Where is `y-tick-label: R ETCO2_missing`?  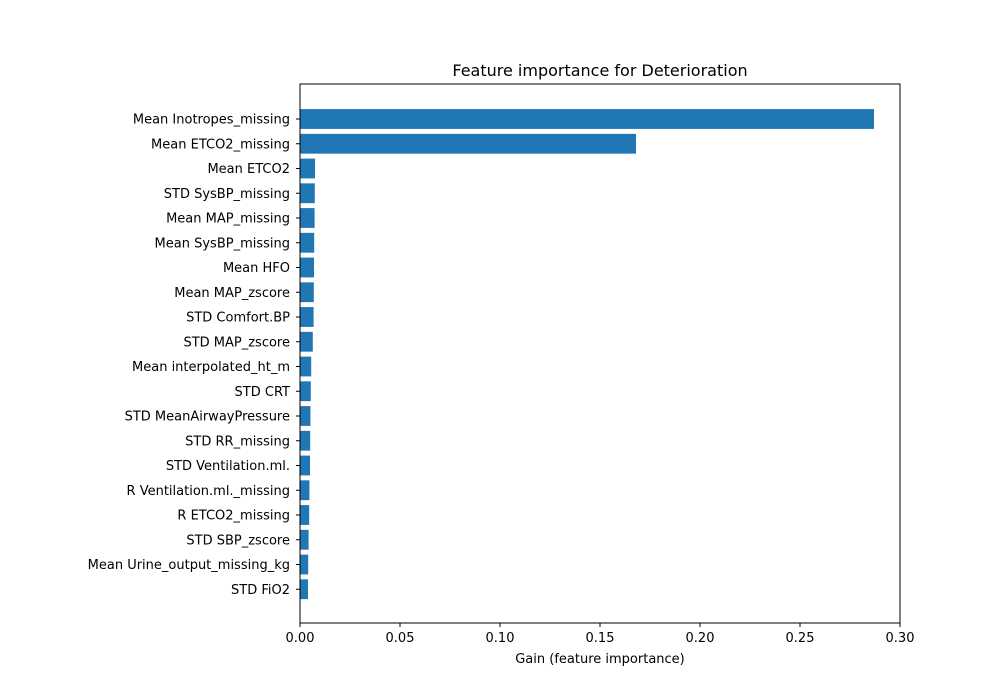 y-tick-label: R ETCO2_missing is located at coordinates (233, 516).